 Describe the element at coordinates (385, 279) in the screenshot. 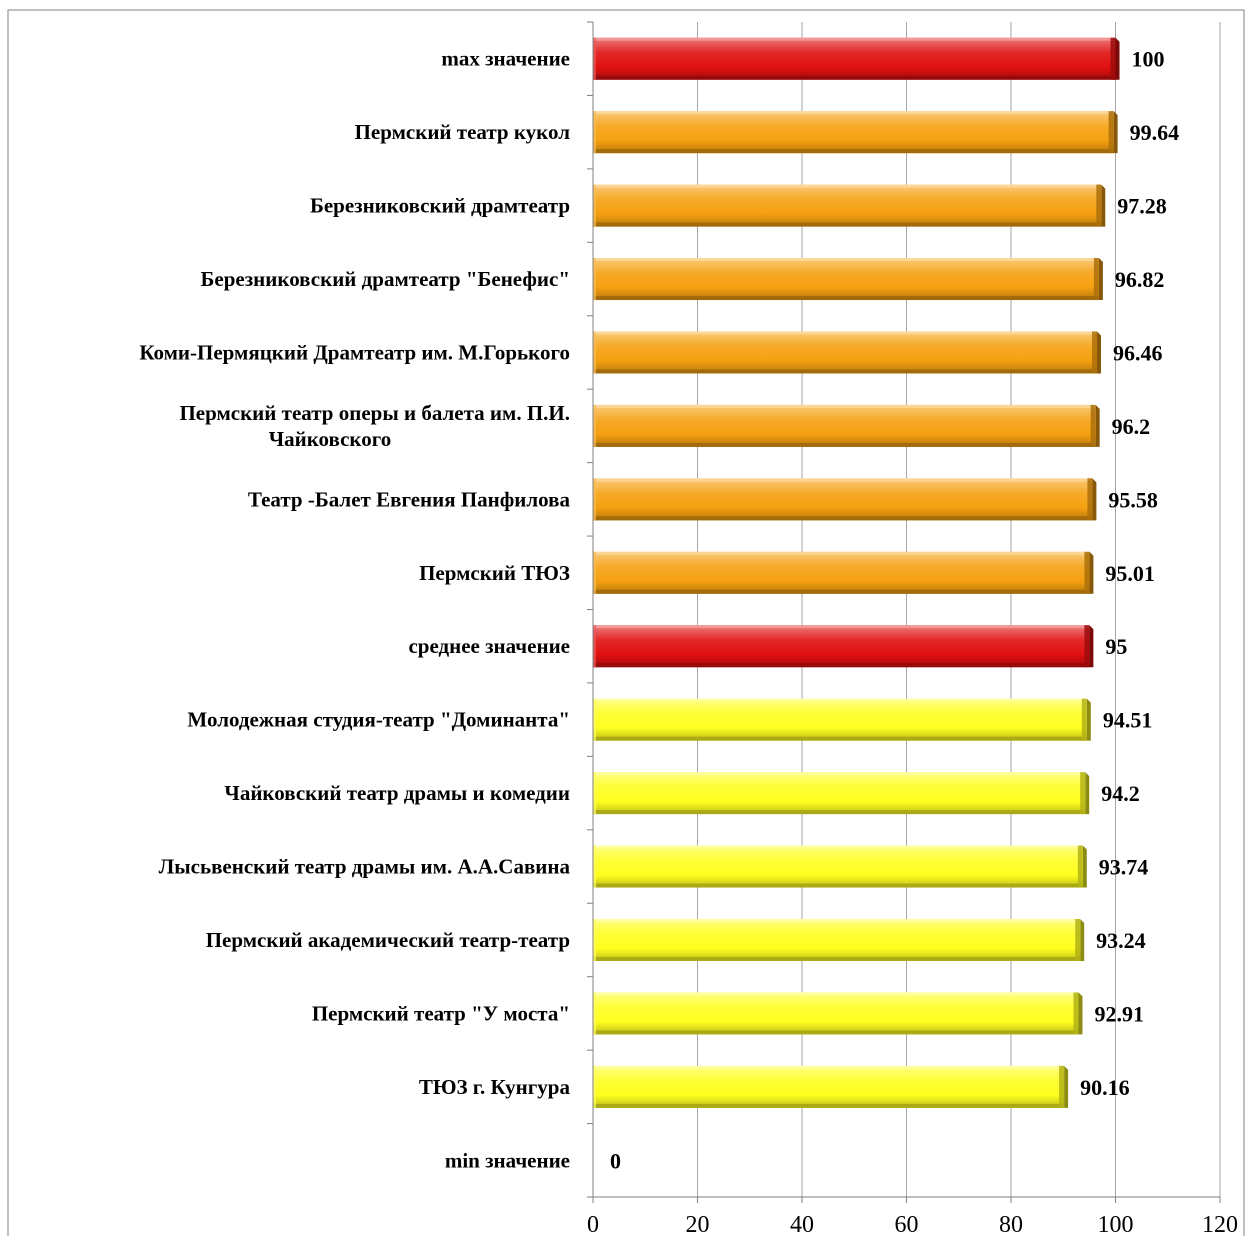

I see `category-label: Березниковский драмтеатр "Бенефис"` at that location.